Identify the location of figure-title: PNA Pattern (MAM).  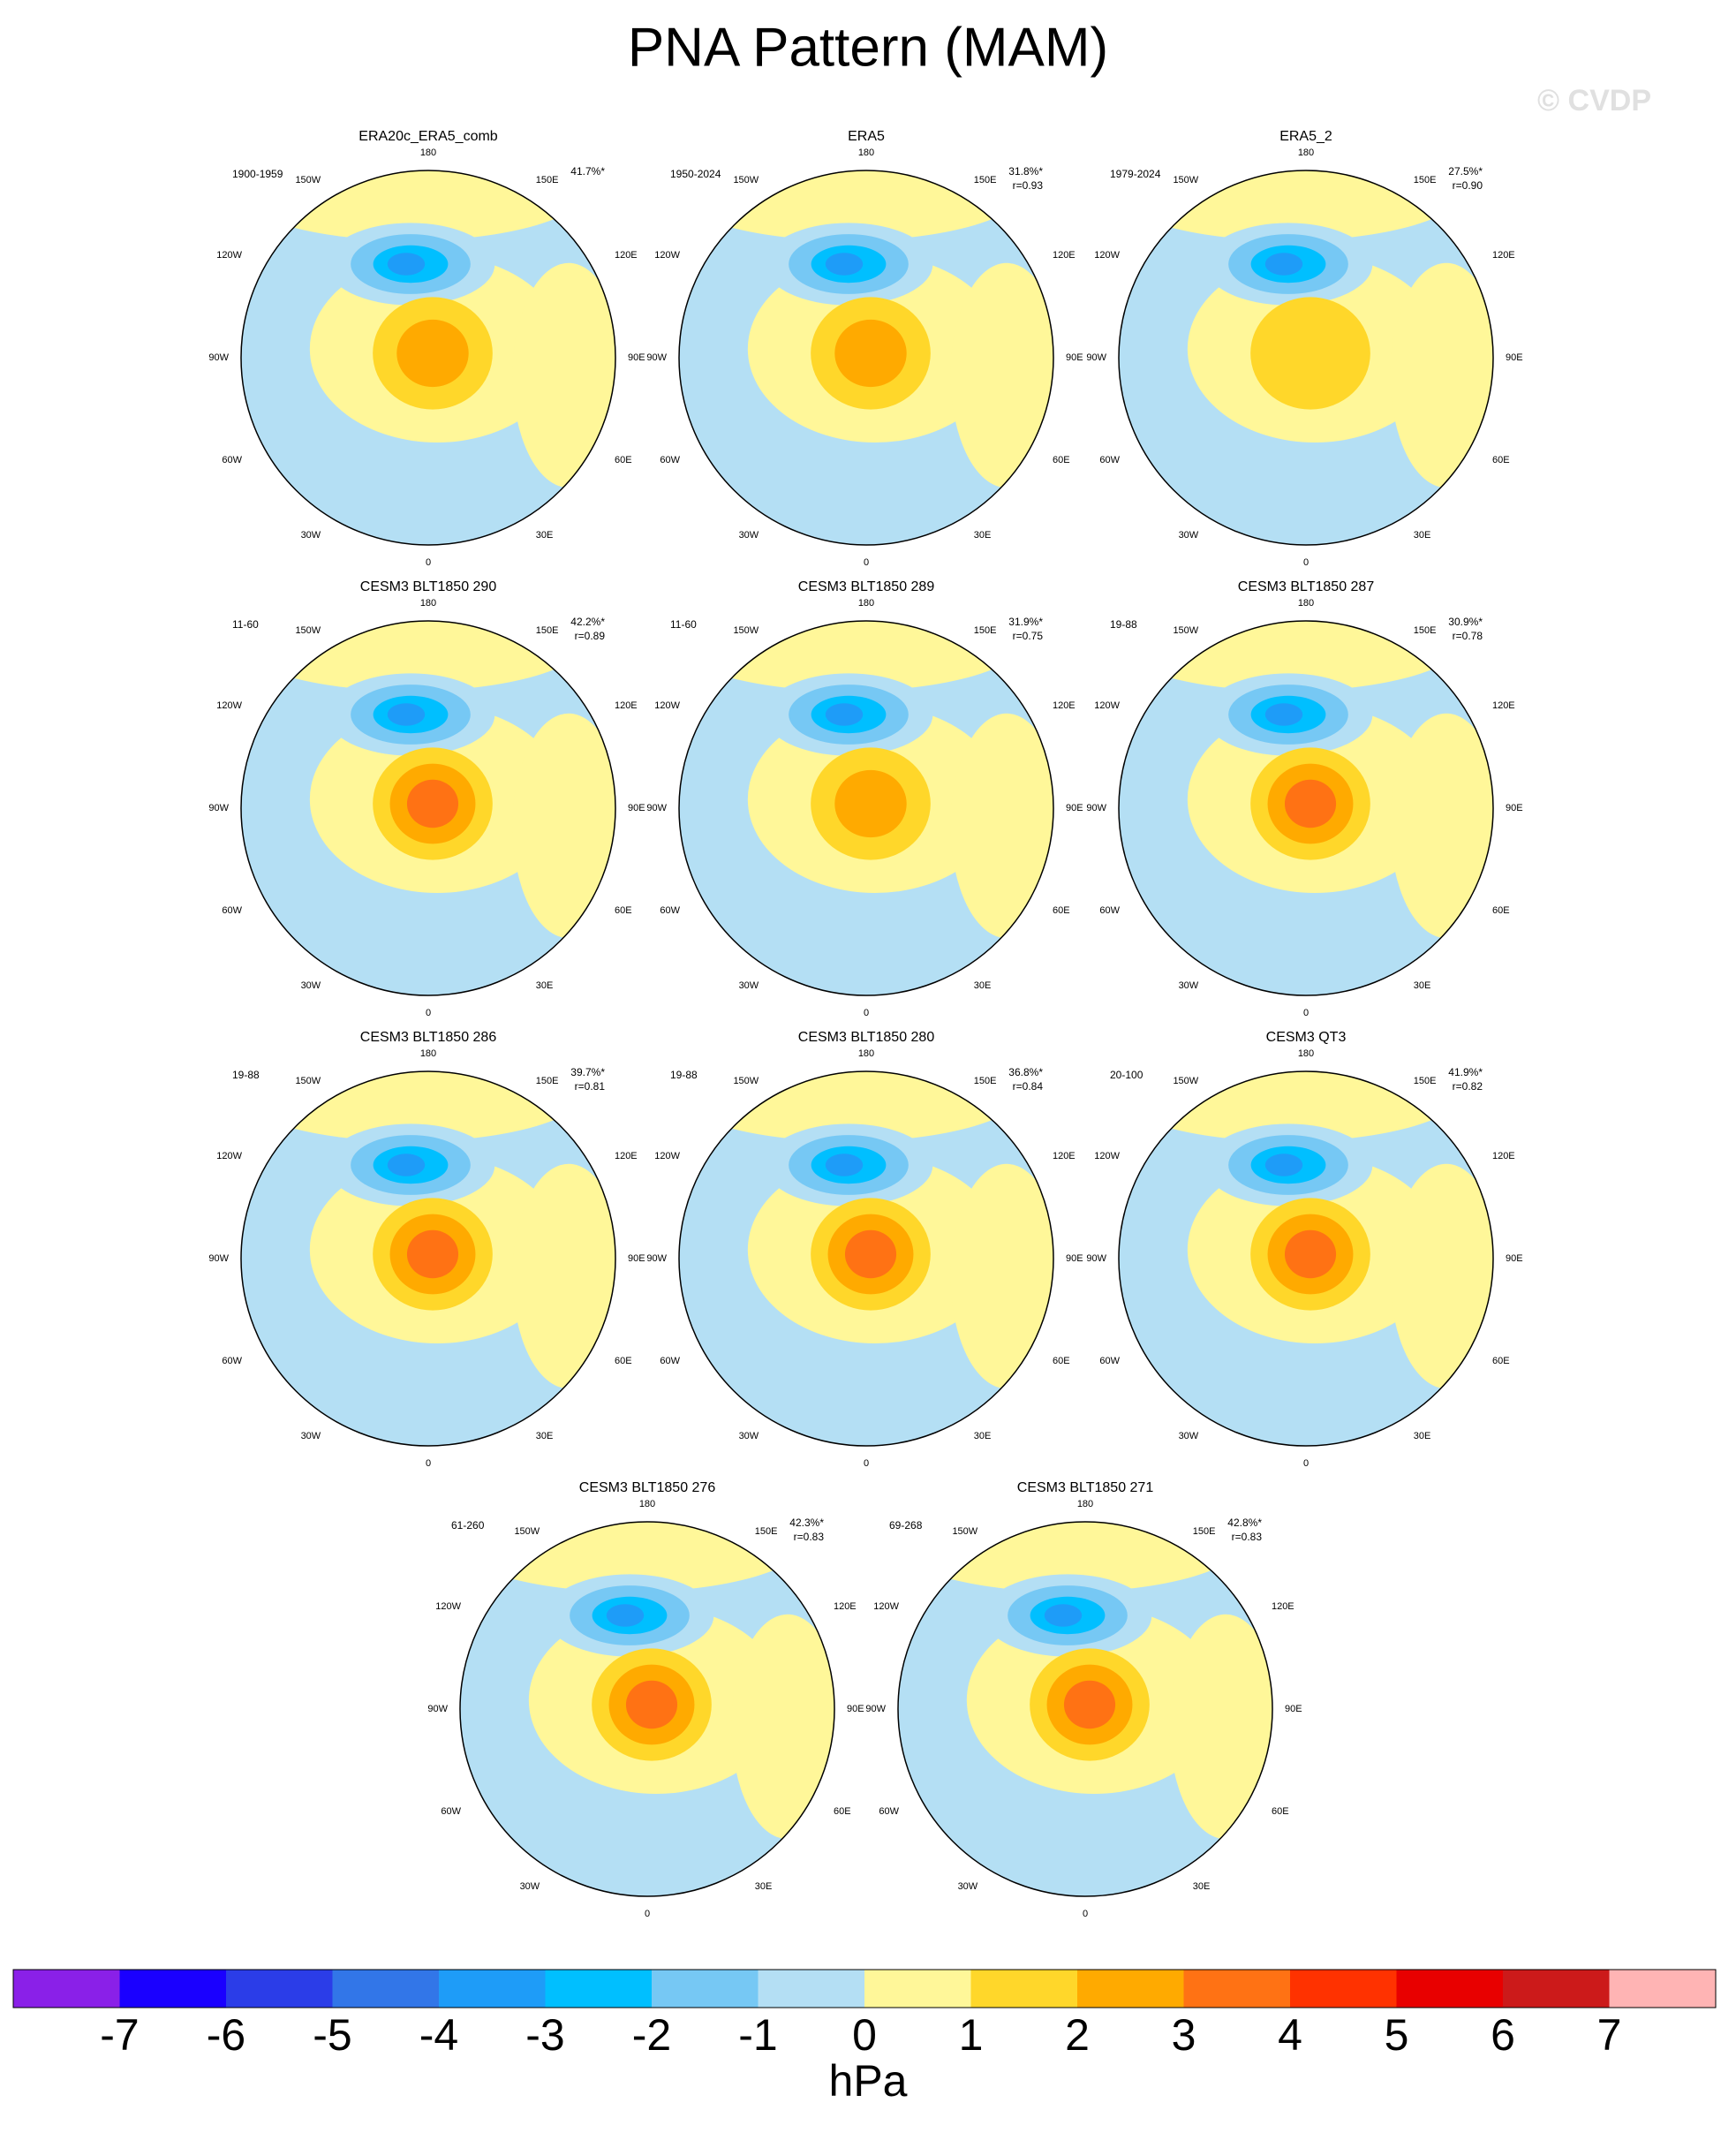
(868, 47).